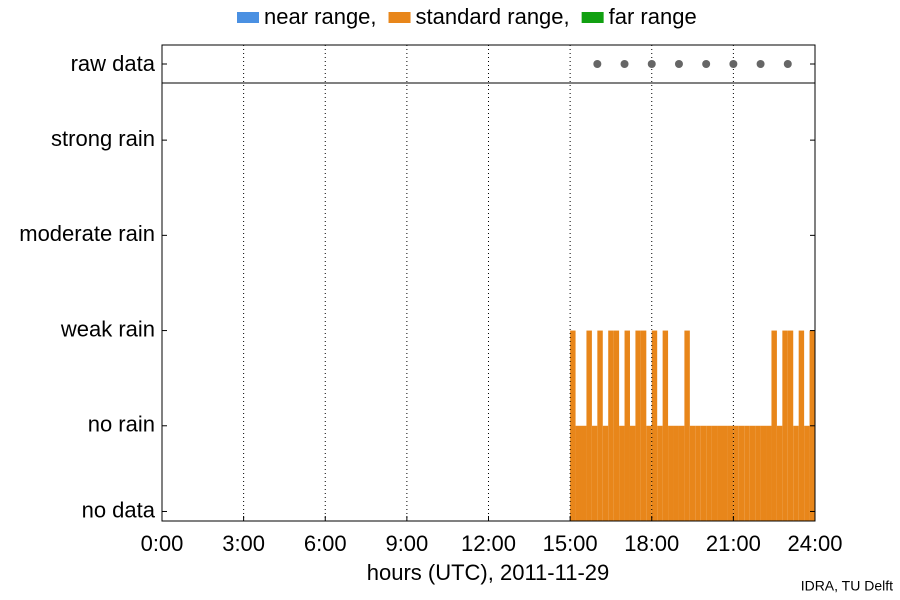  Describe the element at coordinates (653, 16) in the screenshot. I see `legend-label: far range` at that location.